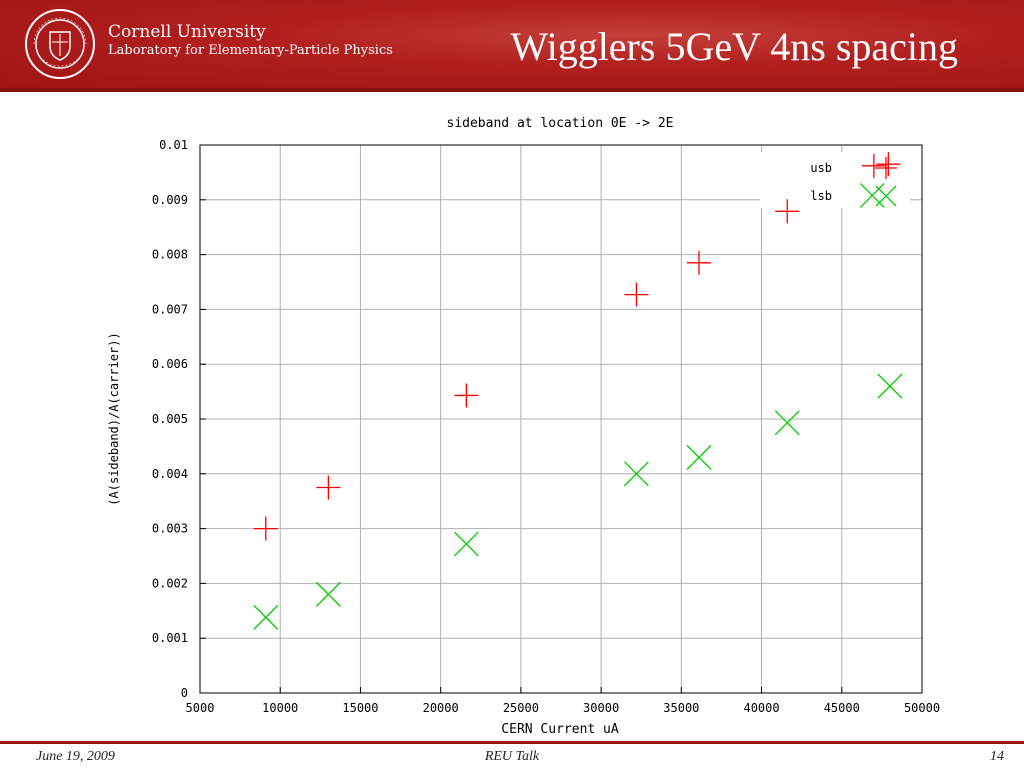 This screenshot has height=768, width=1024. I want to click on y-tick-label: 0.005, so click(170, 419).